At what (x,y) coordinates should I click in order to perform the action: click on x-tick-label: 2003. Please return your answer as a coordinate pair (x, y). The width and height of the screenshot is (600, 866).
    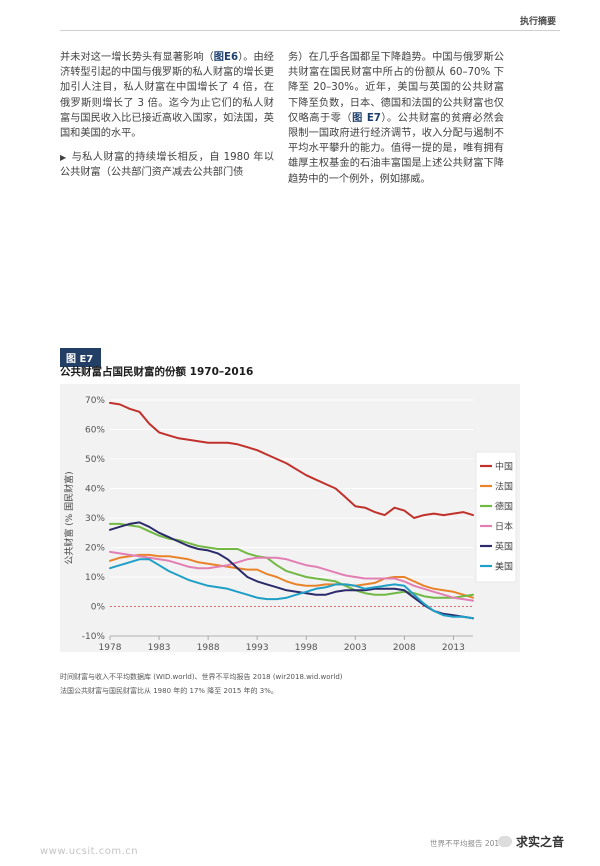
    Looking at the image, I should click on (355, 647).